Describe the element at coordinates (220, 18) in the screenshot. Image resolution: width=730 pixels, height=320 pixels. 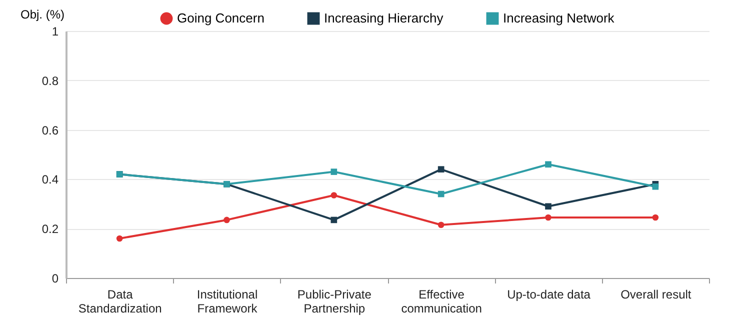
I see `legend-label: Going Concern` at that location.